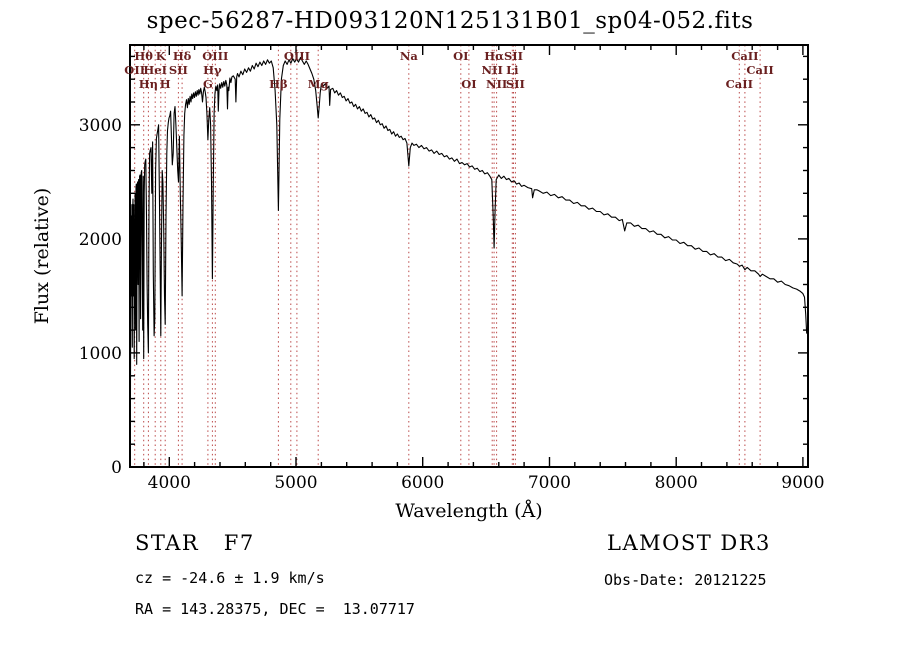 The height and width of the screenshot is (649, 900). I want to click on obs-date-label: Obs-Date: 20121225, so click(685, 580).